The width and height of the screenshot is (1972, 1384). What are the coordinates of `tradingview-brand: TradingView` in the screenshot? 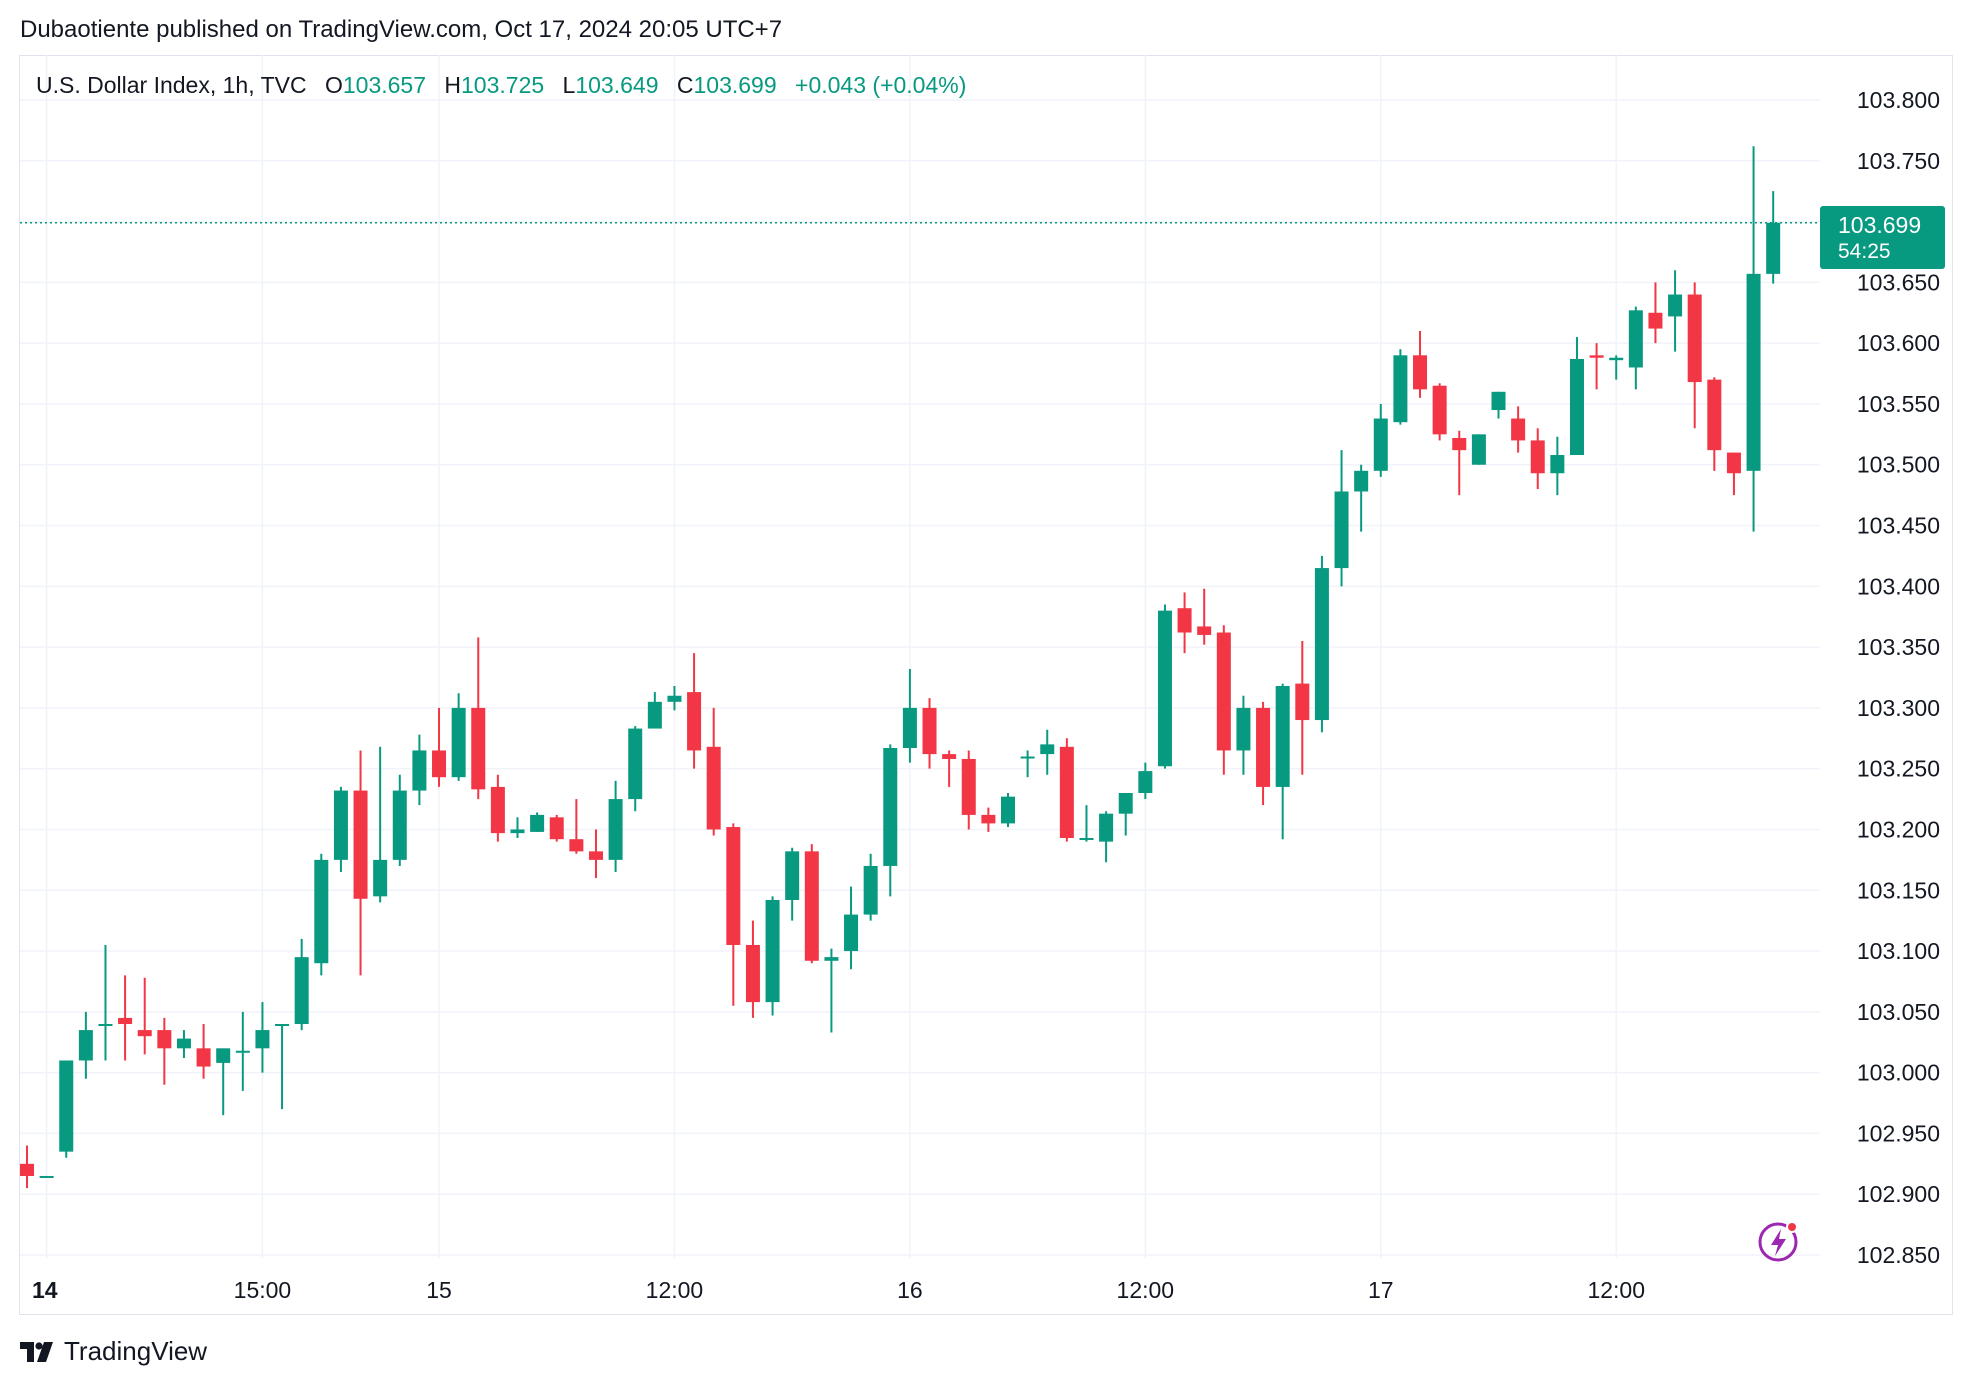 It's located at (113, 1351).